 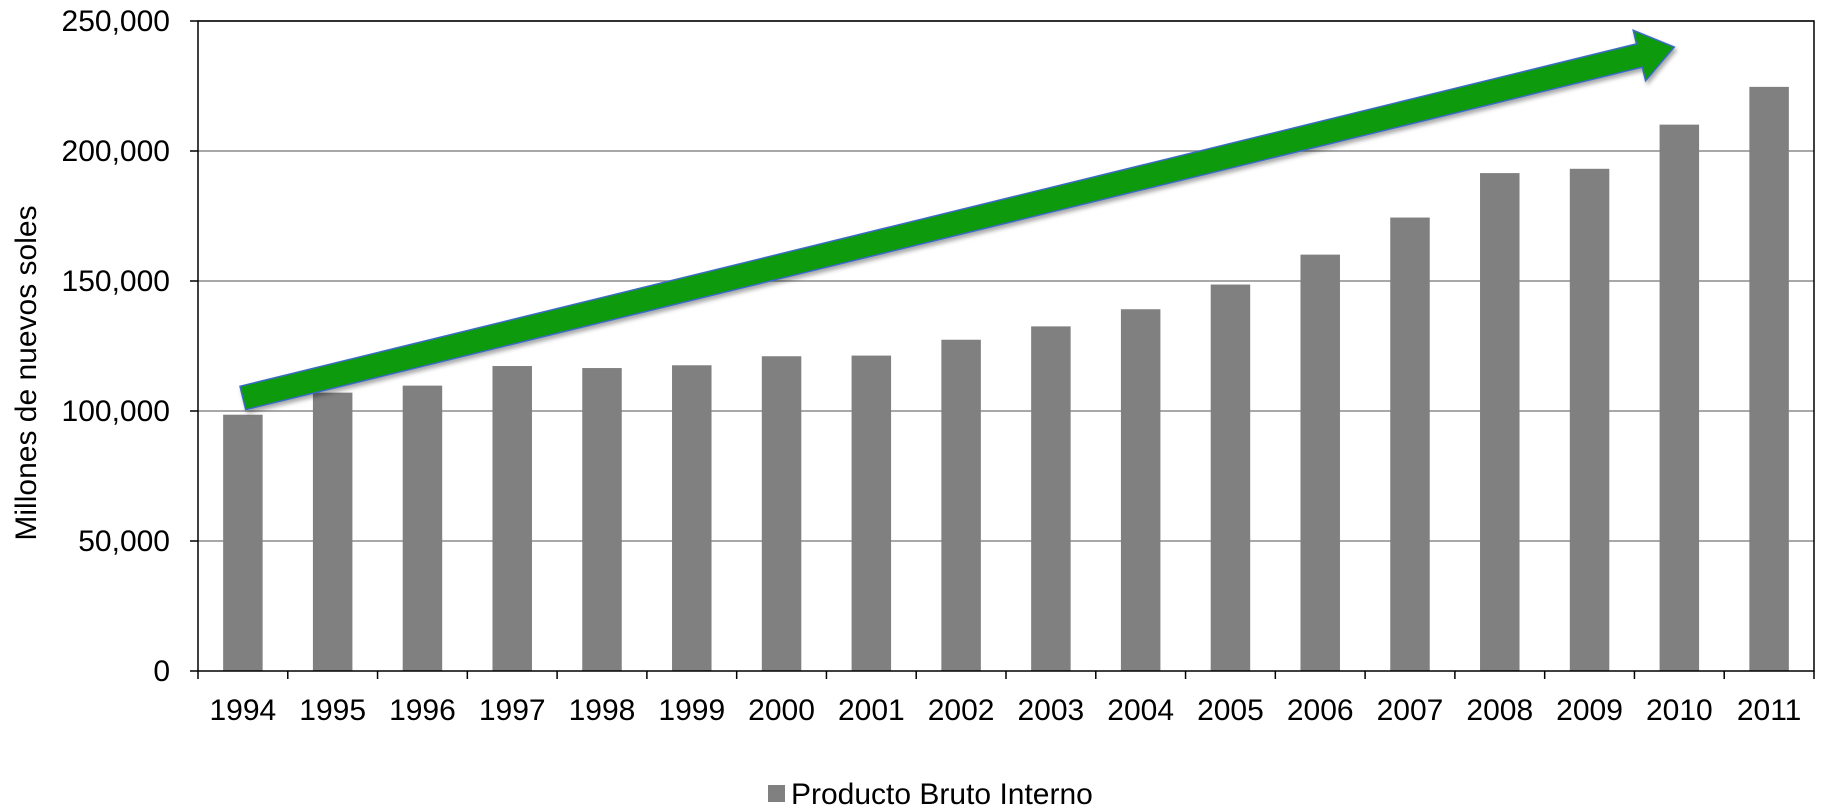 I want to click on x-tick-label: 1996, so click(x=422, y=710).